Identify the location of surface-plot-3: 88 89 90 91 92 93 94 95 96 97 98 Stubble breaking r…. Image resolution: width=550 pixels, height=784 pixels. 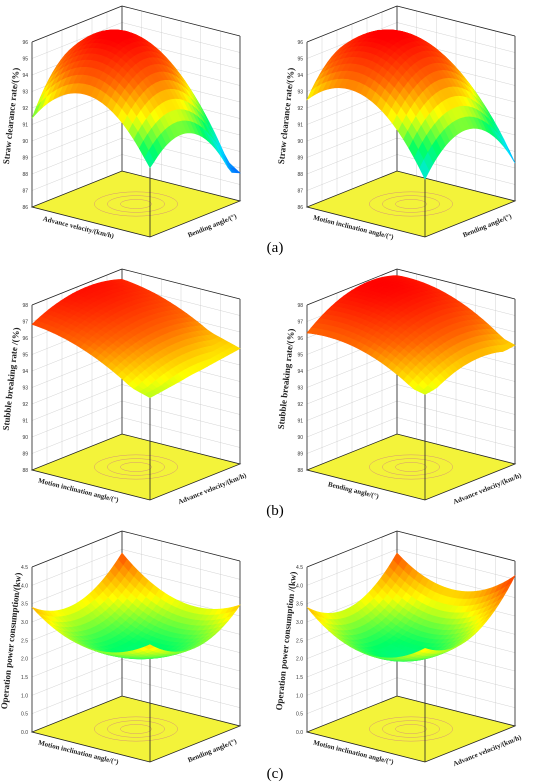
(124, 387).